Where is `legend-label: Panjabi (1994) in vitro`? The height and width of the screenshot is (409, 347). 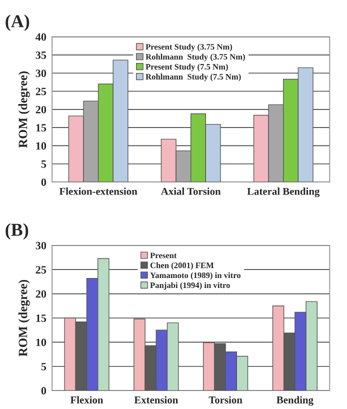 legend-label: Panjabi (1994) in vitro is located at coordinates (190, 286).